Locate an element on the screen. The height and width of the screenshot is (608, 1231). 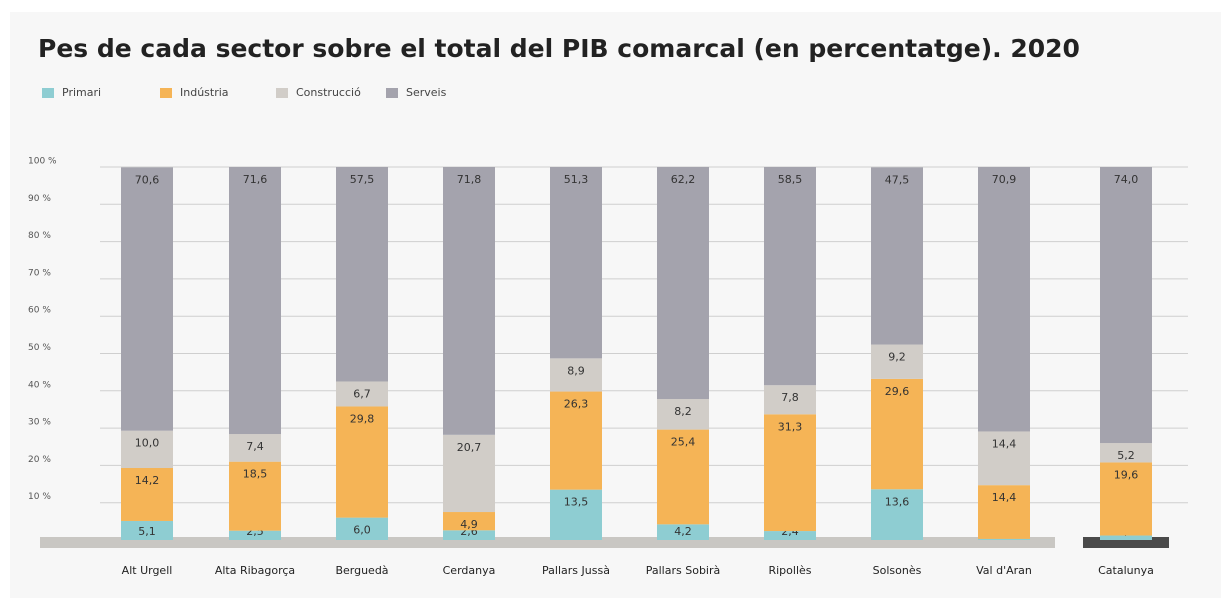
value-label: 7,8 is located at coordinates (790, 397).